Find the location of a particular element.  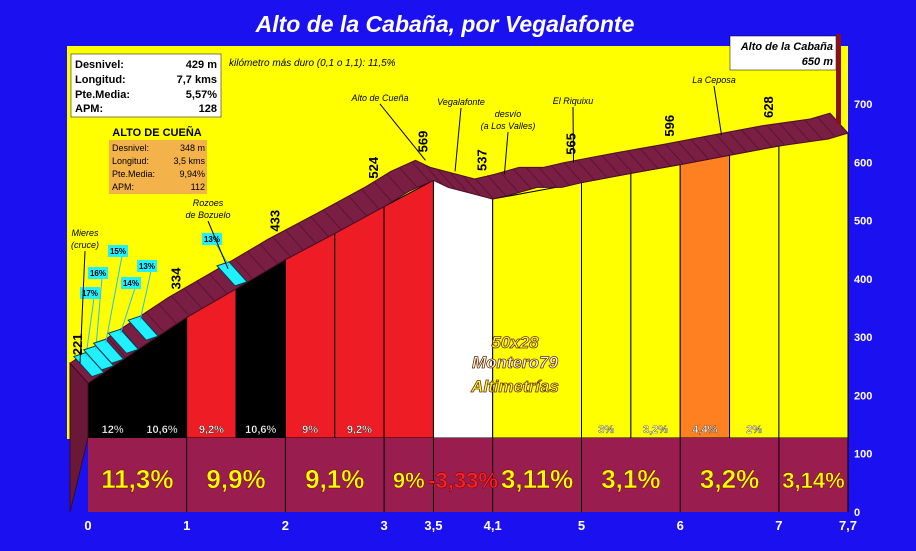

watermark: 50x28 Montero79 Altimetrías is located at coordinates (515, 365).